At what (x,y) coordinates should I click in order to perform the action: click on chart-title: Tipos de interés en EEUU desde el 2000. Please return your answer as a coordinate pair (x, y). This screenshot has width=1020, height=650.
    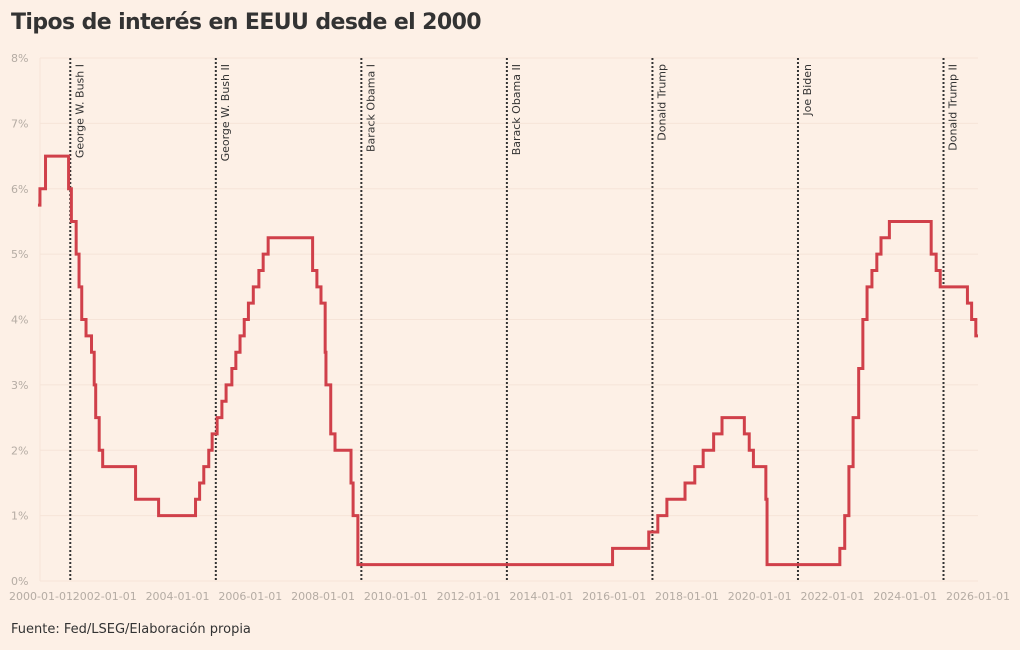
    Looking at the image, I should click on (246, 22).